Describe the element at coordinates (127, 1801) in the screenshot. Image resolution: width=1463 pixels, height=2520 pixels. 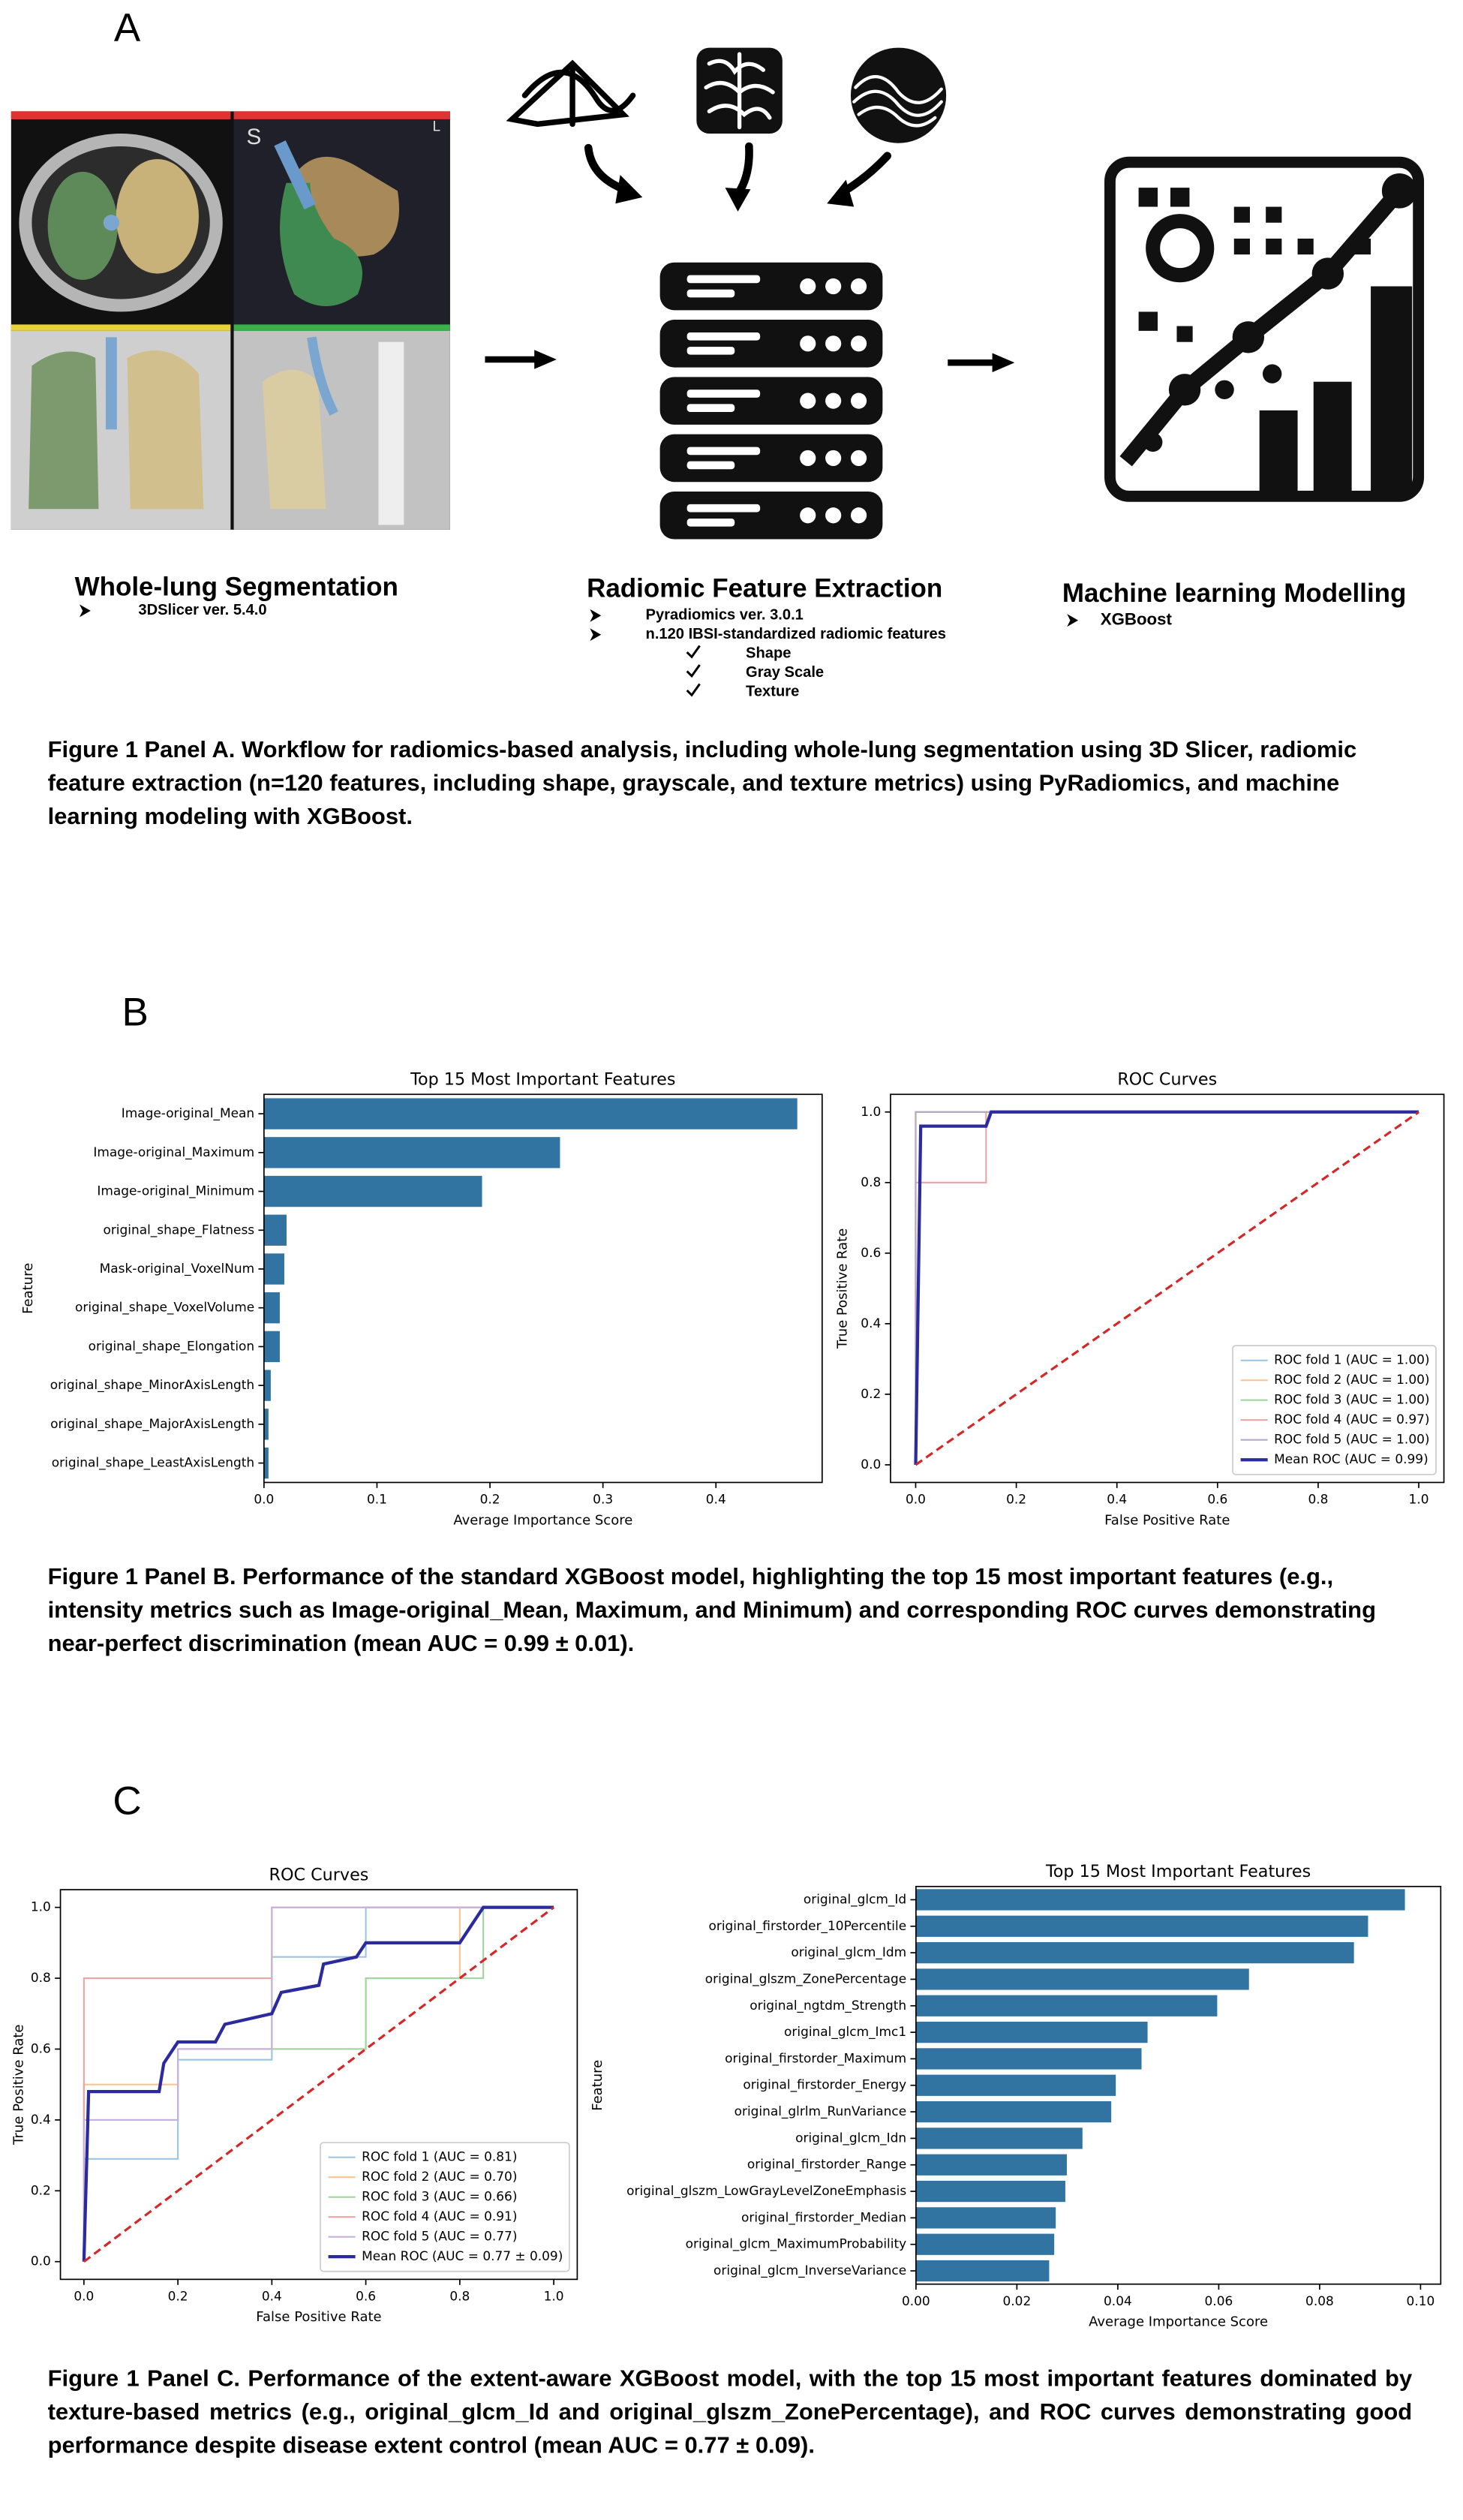
I see `panel-label: C` at that location.